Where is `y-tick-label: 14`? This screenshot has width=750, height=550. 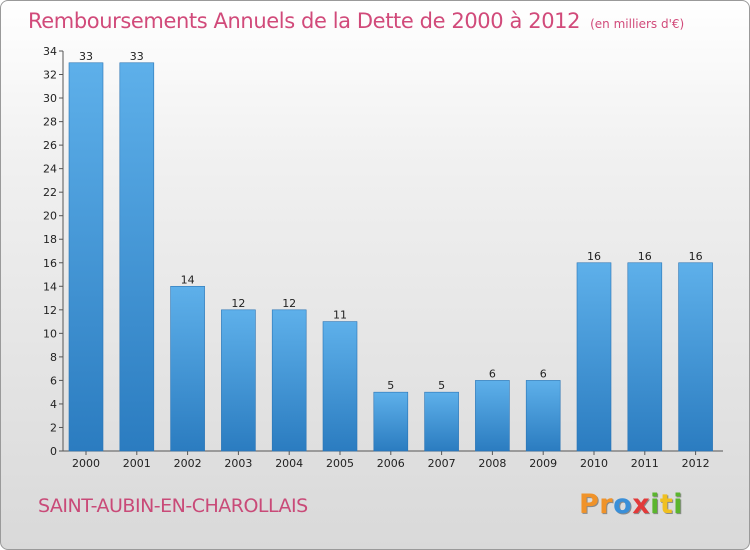 y-tick-label: 14 is located at coordinates (50, 286).